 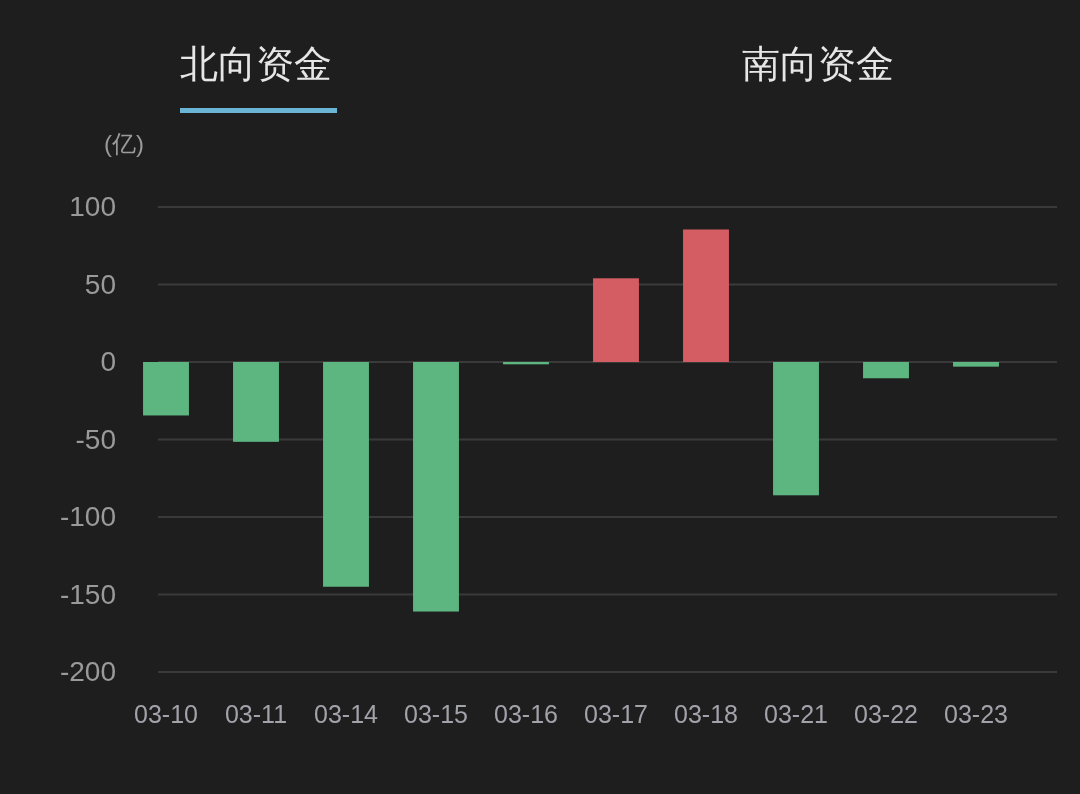 What do you see at coordinates (256, 64) in the screenshot?
I see `chart-title: 北向资金` at bounding box center [256, 64].